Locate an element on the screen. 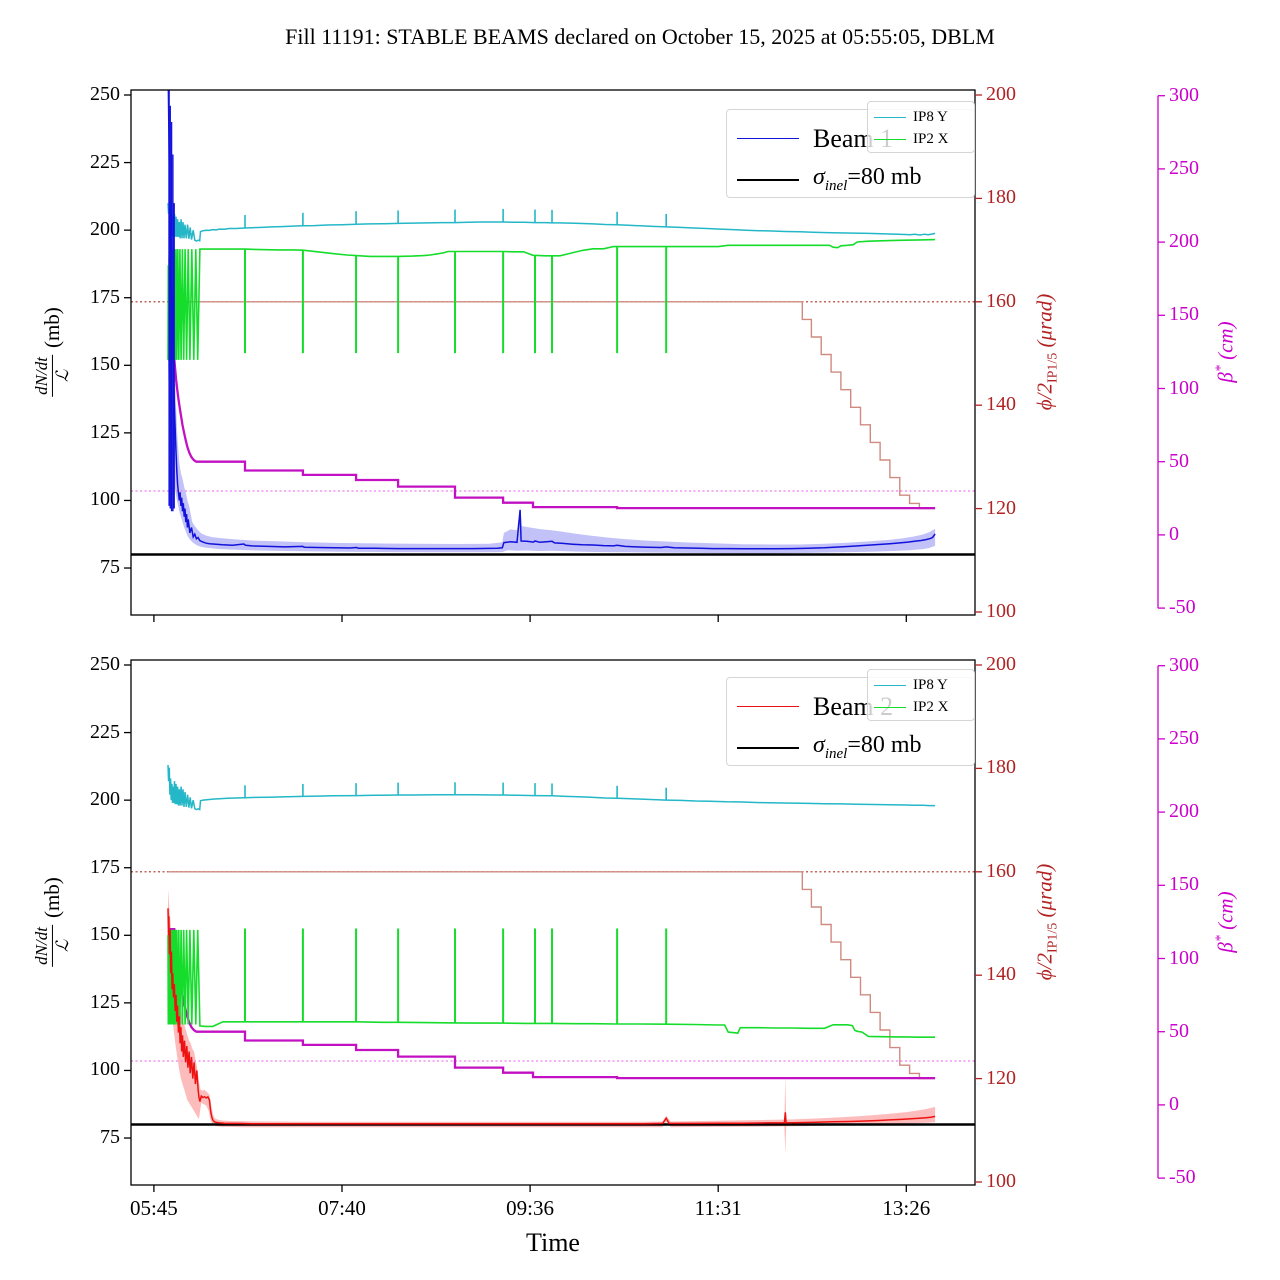 The height and width of the screenshot is (1280, 1280). tick-label-x-11:31: 11:31 is located at coordinates (718, 1208).